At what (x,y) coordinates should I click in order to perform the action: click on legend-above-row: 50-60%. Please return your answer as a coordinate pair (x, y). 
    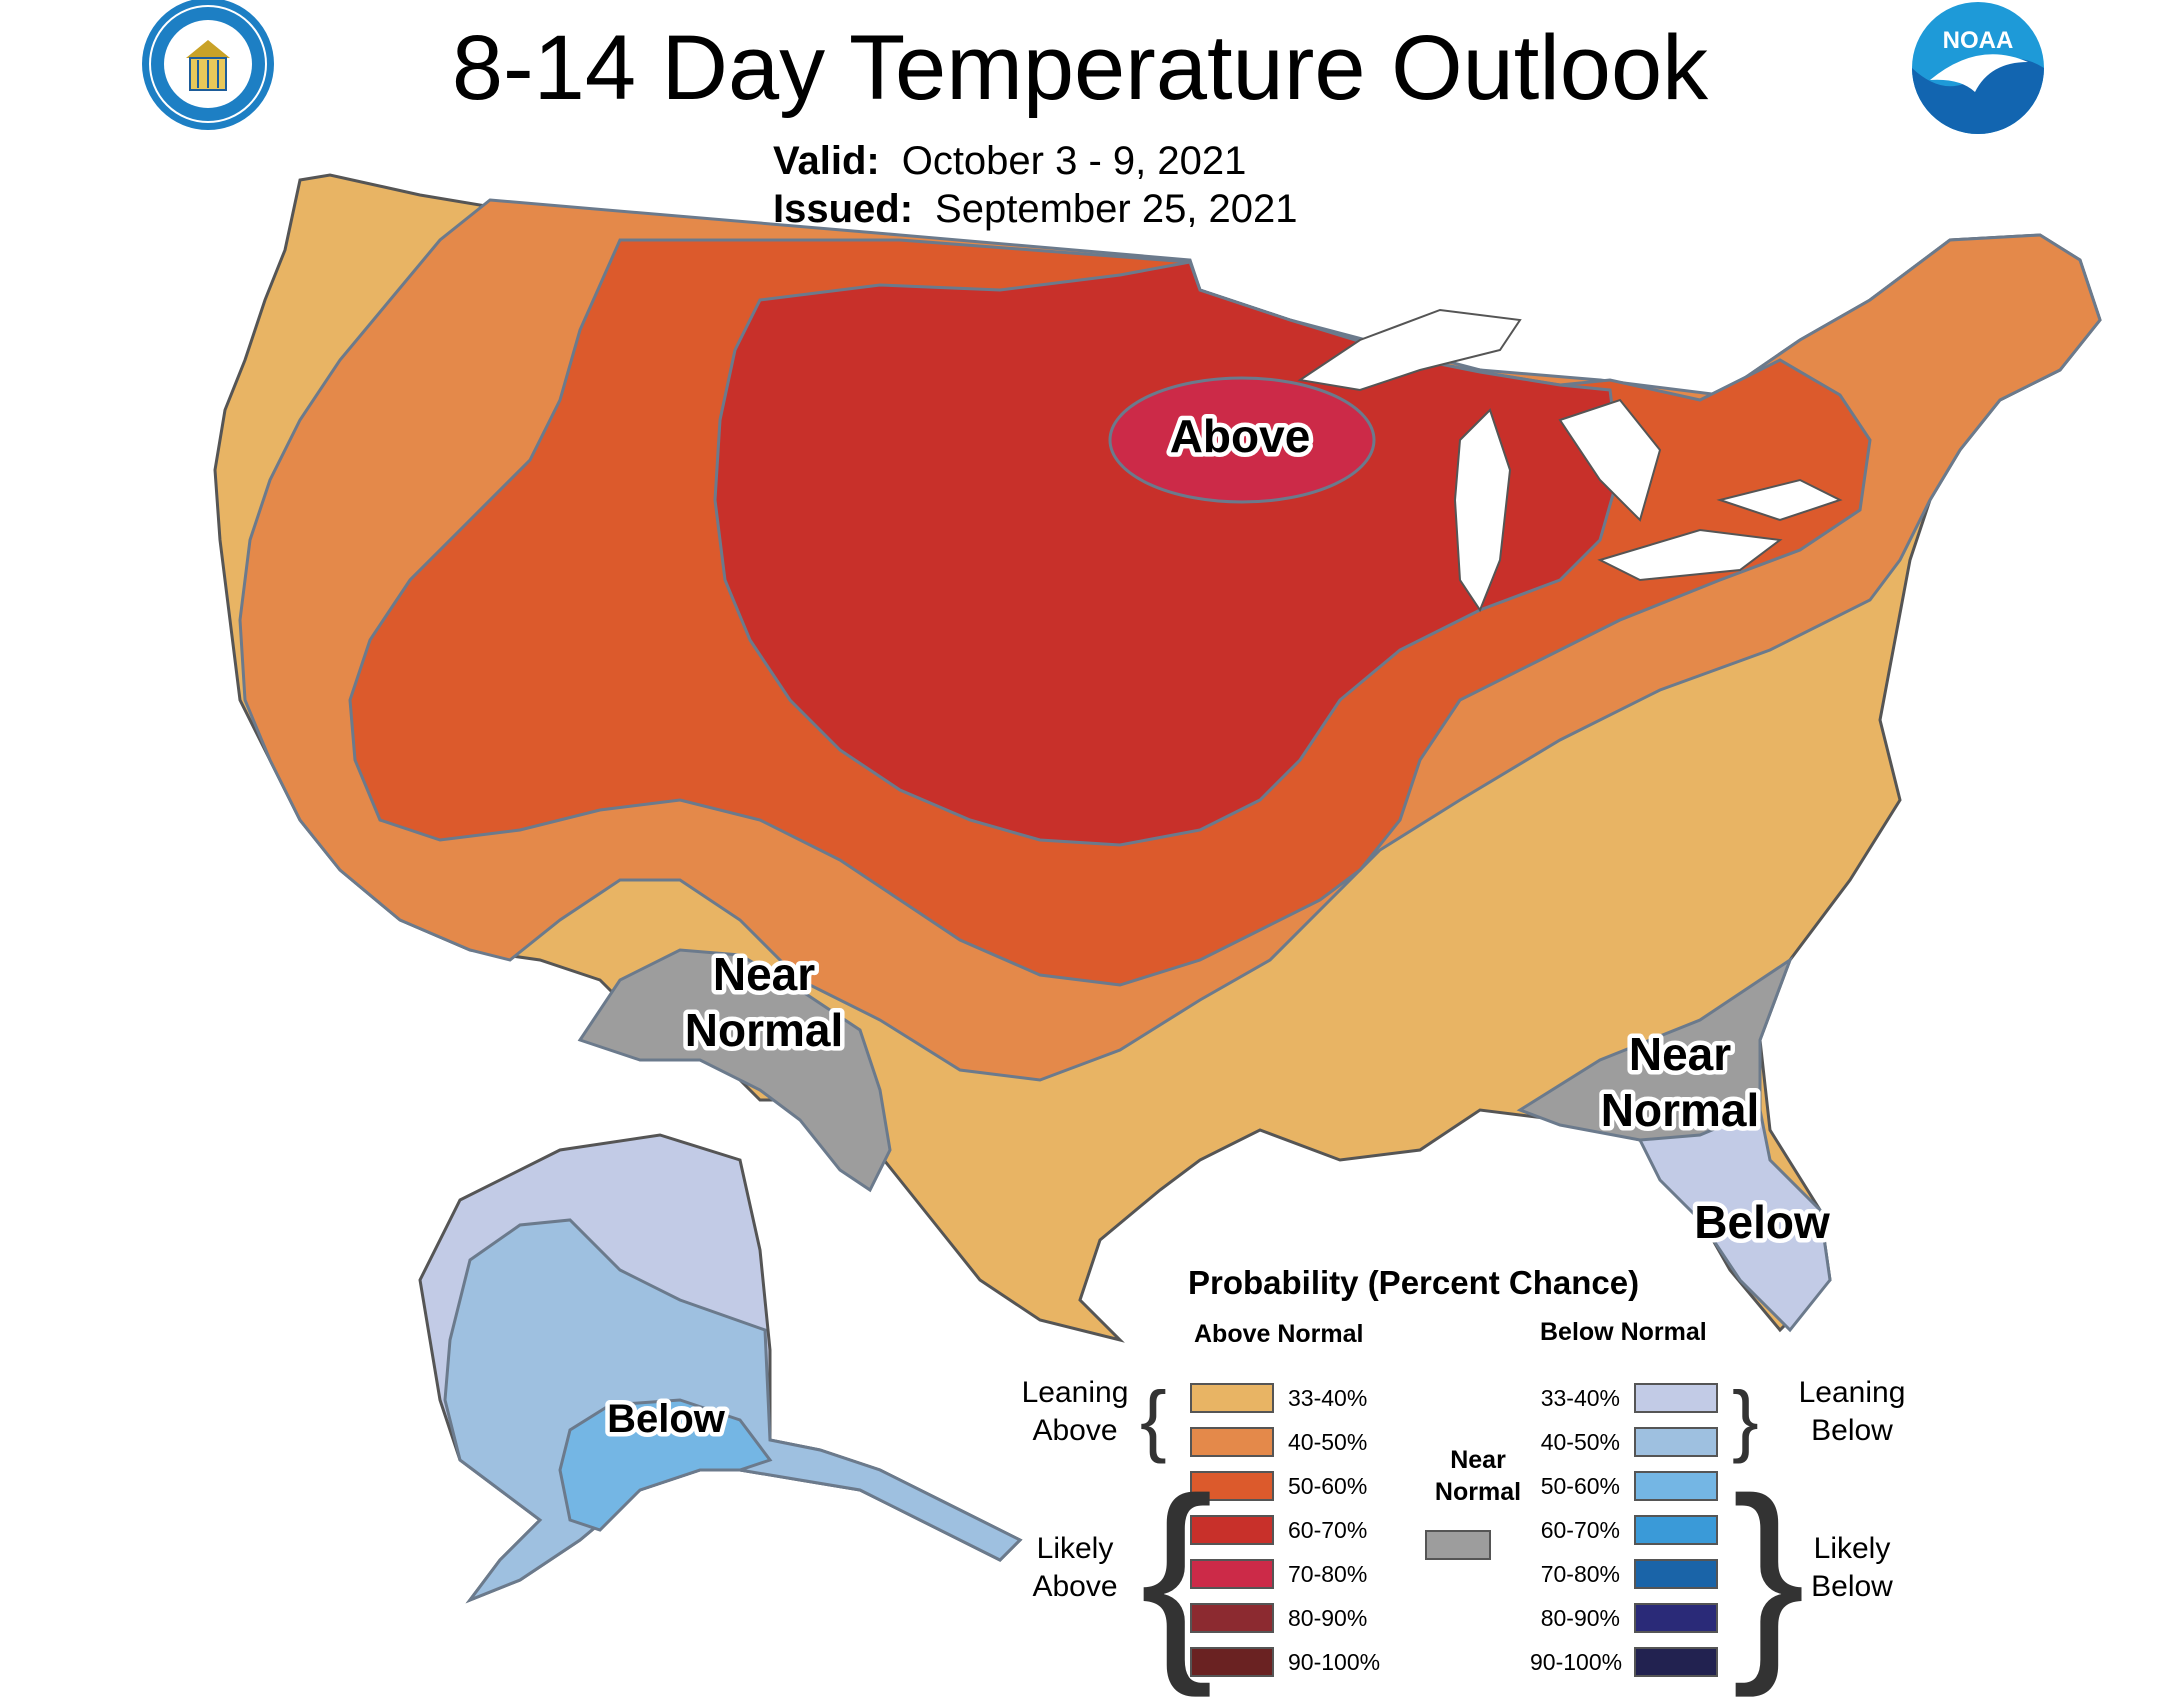
    Looking at the image, I should click on (1285, 1486).